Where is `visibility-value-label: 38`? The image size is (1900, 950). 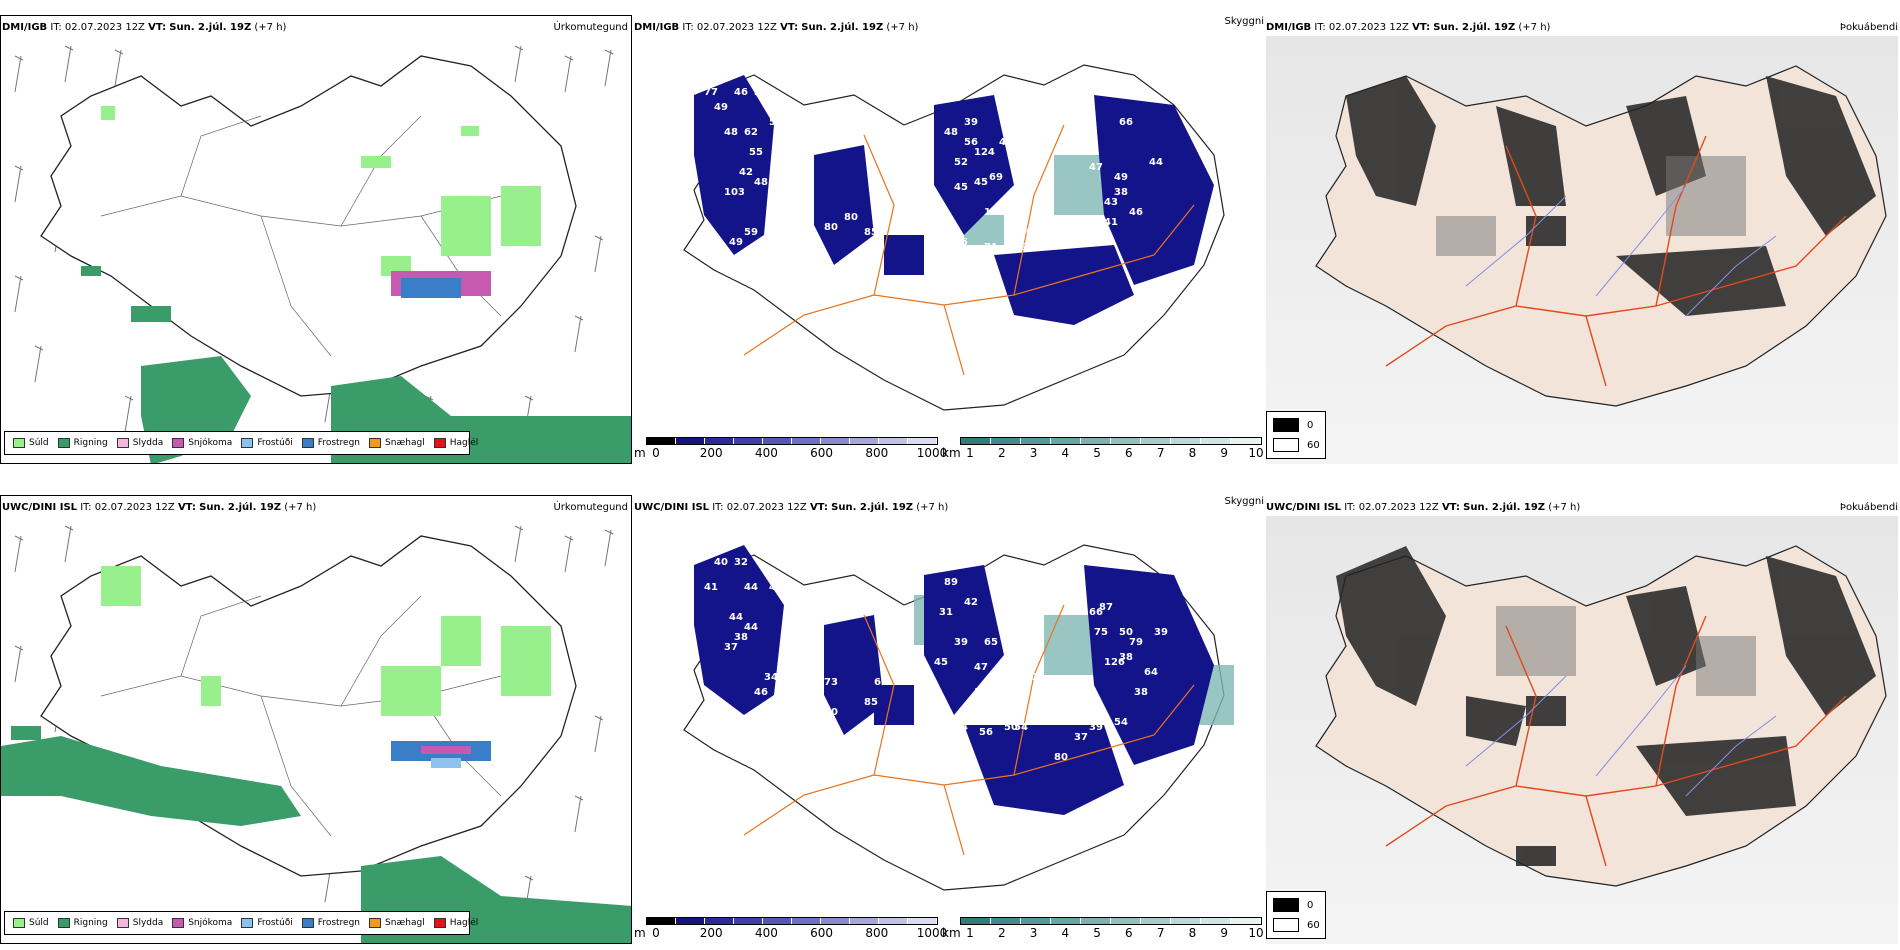
visibility-value-label: 38 is located at coordinates (741, 637).